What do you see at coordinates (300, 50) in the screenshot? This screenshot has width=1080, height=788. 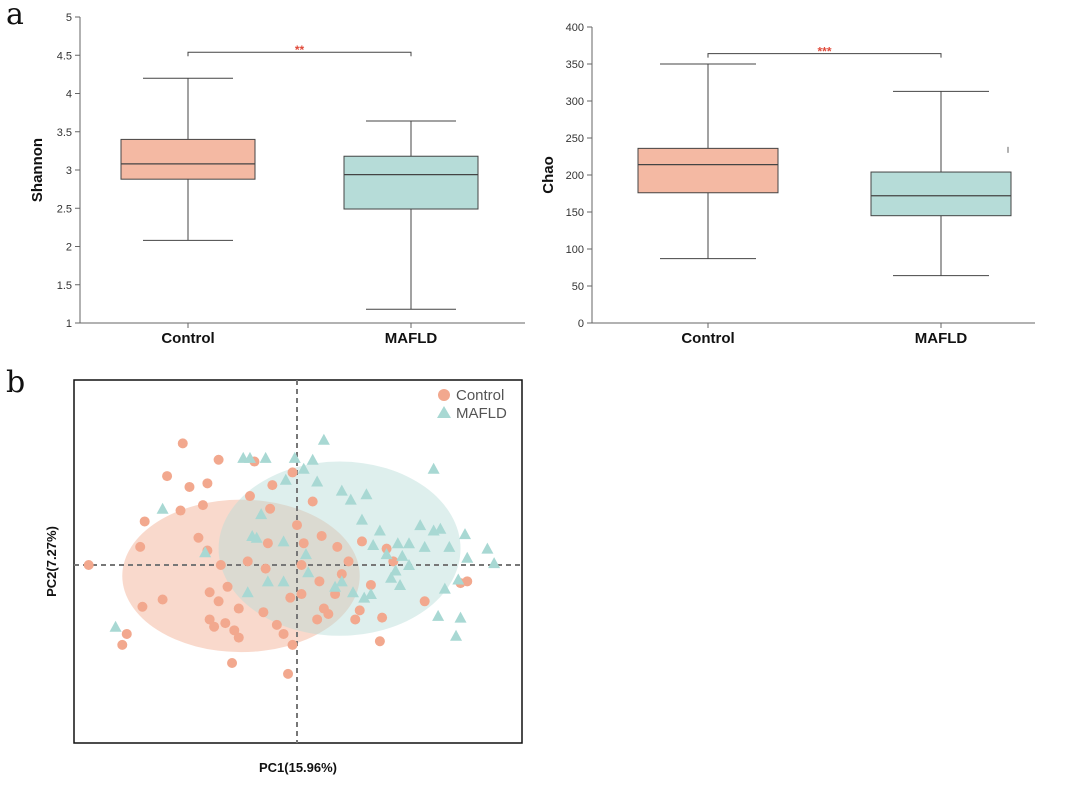 I see `significance-label: **` at bounding box center [300, 50].